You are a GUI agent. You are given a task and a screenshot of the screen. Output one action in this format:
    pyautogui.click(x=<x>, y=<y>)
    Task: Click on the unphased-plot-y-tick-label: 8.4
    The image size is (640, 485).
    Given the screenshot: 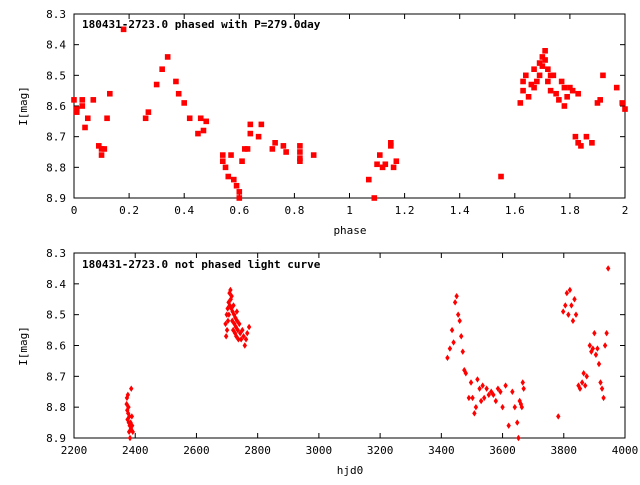 What is the action you would take?
    pyautogui.click(x=56, y=284)
    